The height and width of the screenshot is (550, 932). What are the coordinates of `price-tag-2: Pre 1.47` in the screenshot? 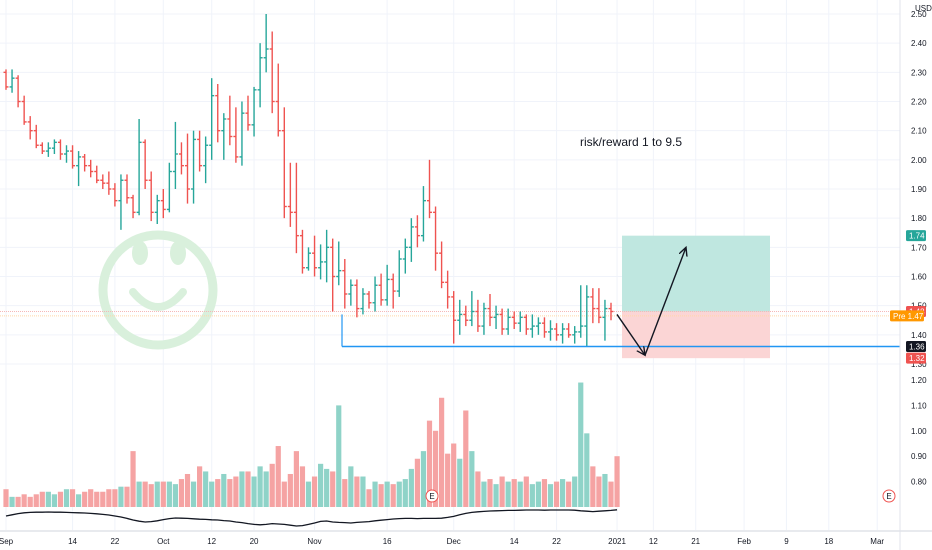 It's located at (907, 316).